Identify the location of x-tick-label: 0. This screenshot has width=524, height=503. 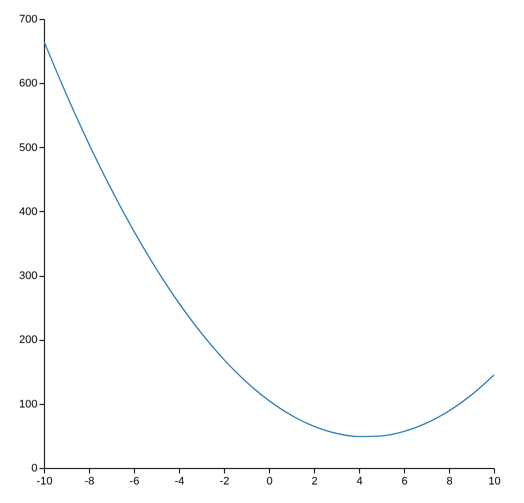
(269, 482).